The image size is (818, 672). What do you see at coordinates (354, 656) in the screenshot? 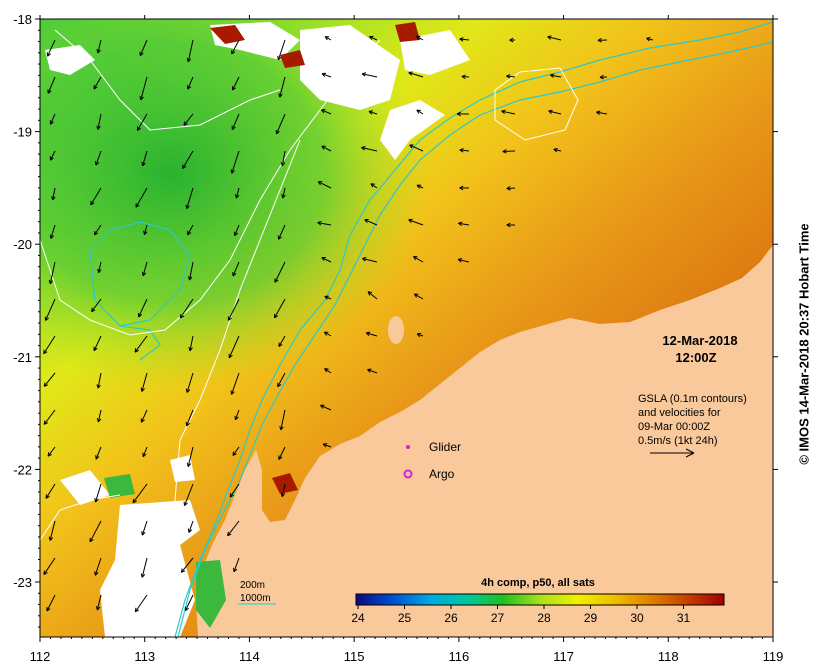
I see `x-tick-label: 115` at bounding box center [354, 656].